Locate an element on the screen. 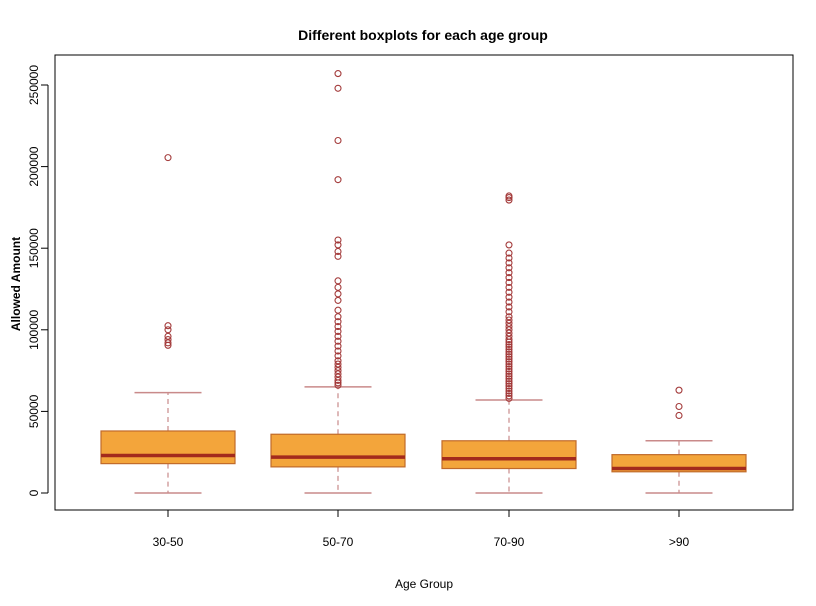  y-tick-label: 100000 is located at coordinates (34, 329).